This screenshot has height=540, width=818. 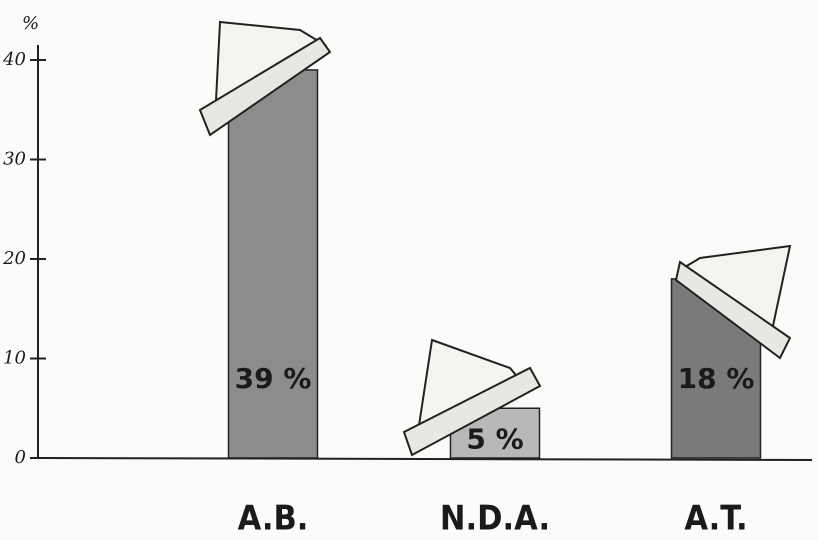 What do you see at coordinates (273, 519) in the screenshot?
I see `x-tick-label: A.B.` at bounding box center [273, 519].